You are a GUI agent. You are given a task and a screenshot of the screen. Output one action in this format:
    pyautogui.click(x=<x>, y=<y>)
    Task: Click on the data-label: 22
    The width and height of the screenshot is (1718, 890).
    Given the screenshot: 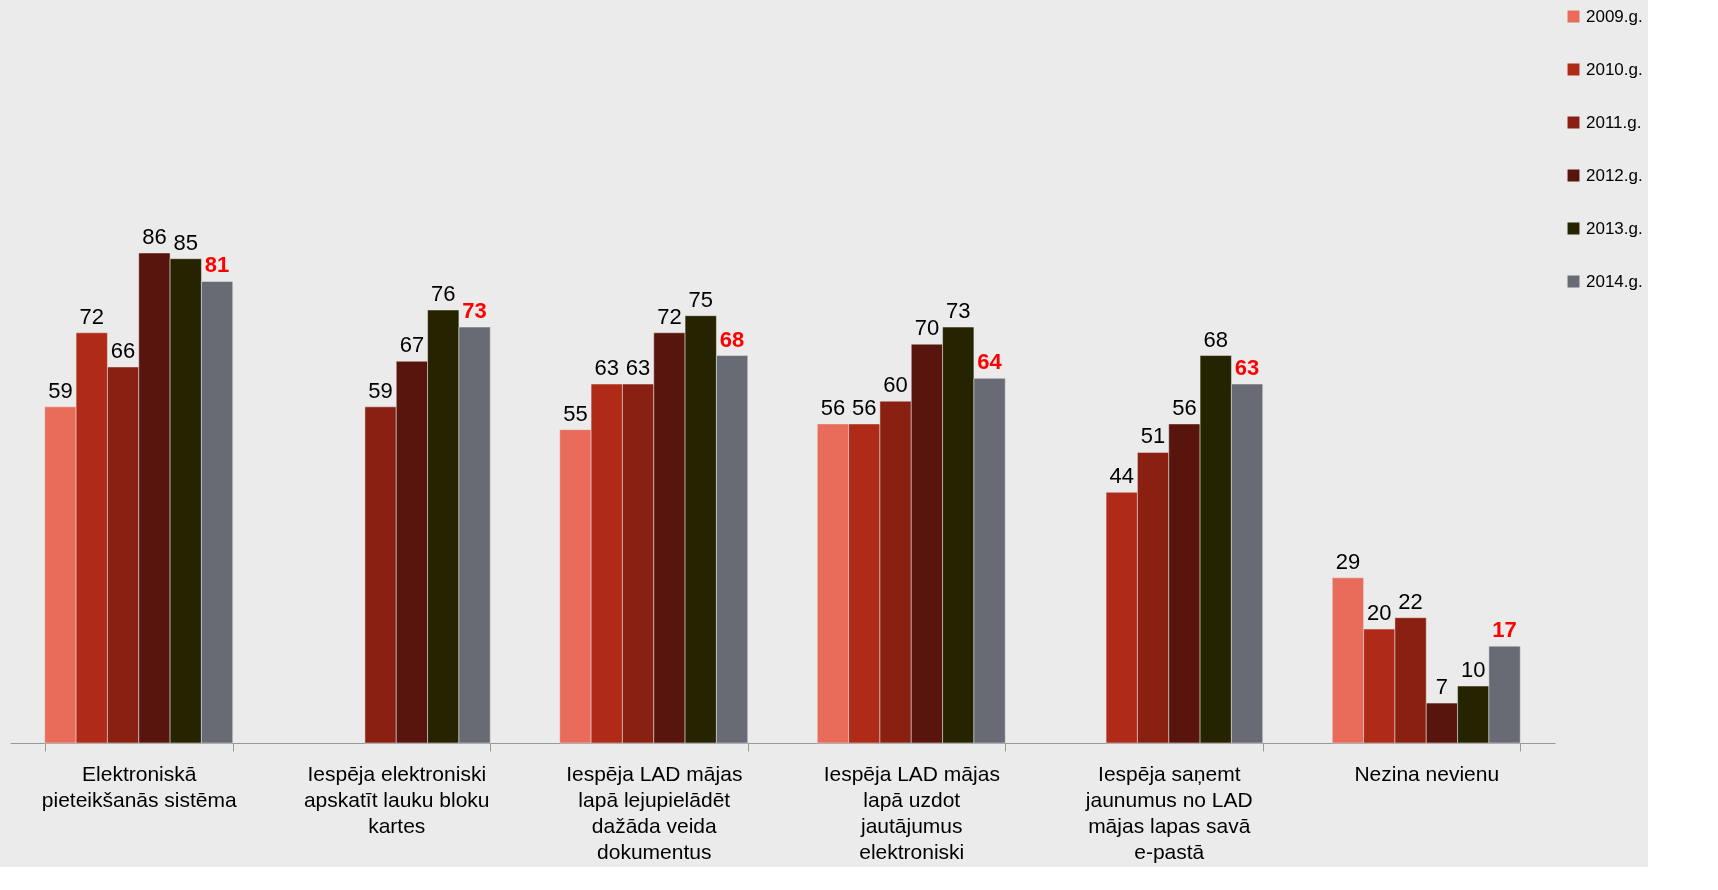 What is the action you would take?
    pyautogui.click(x=1410, y=601)
    